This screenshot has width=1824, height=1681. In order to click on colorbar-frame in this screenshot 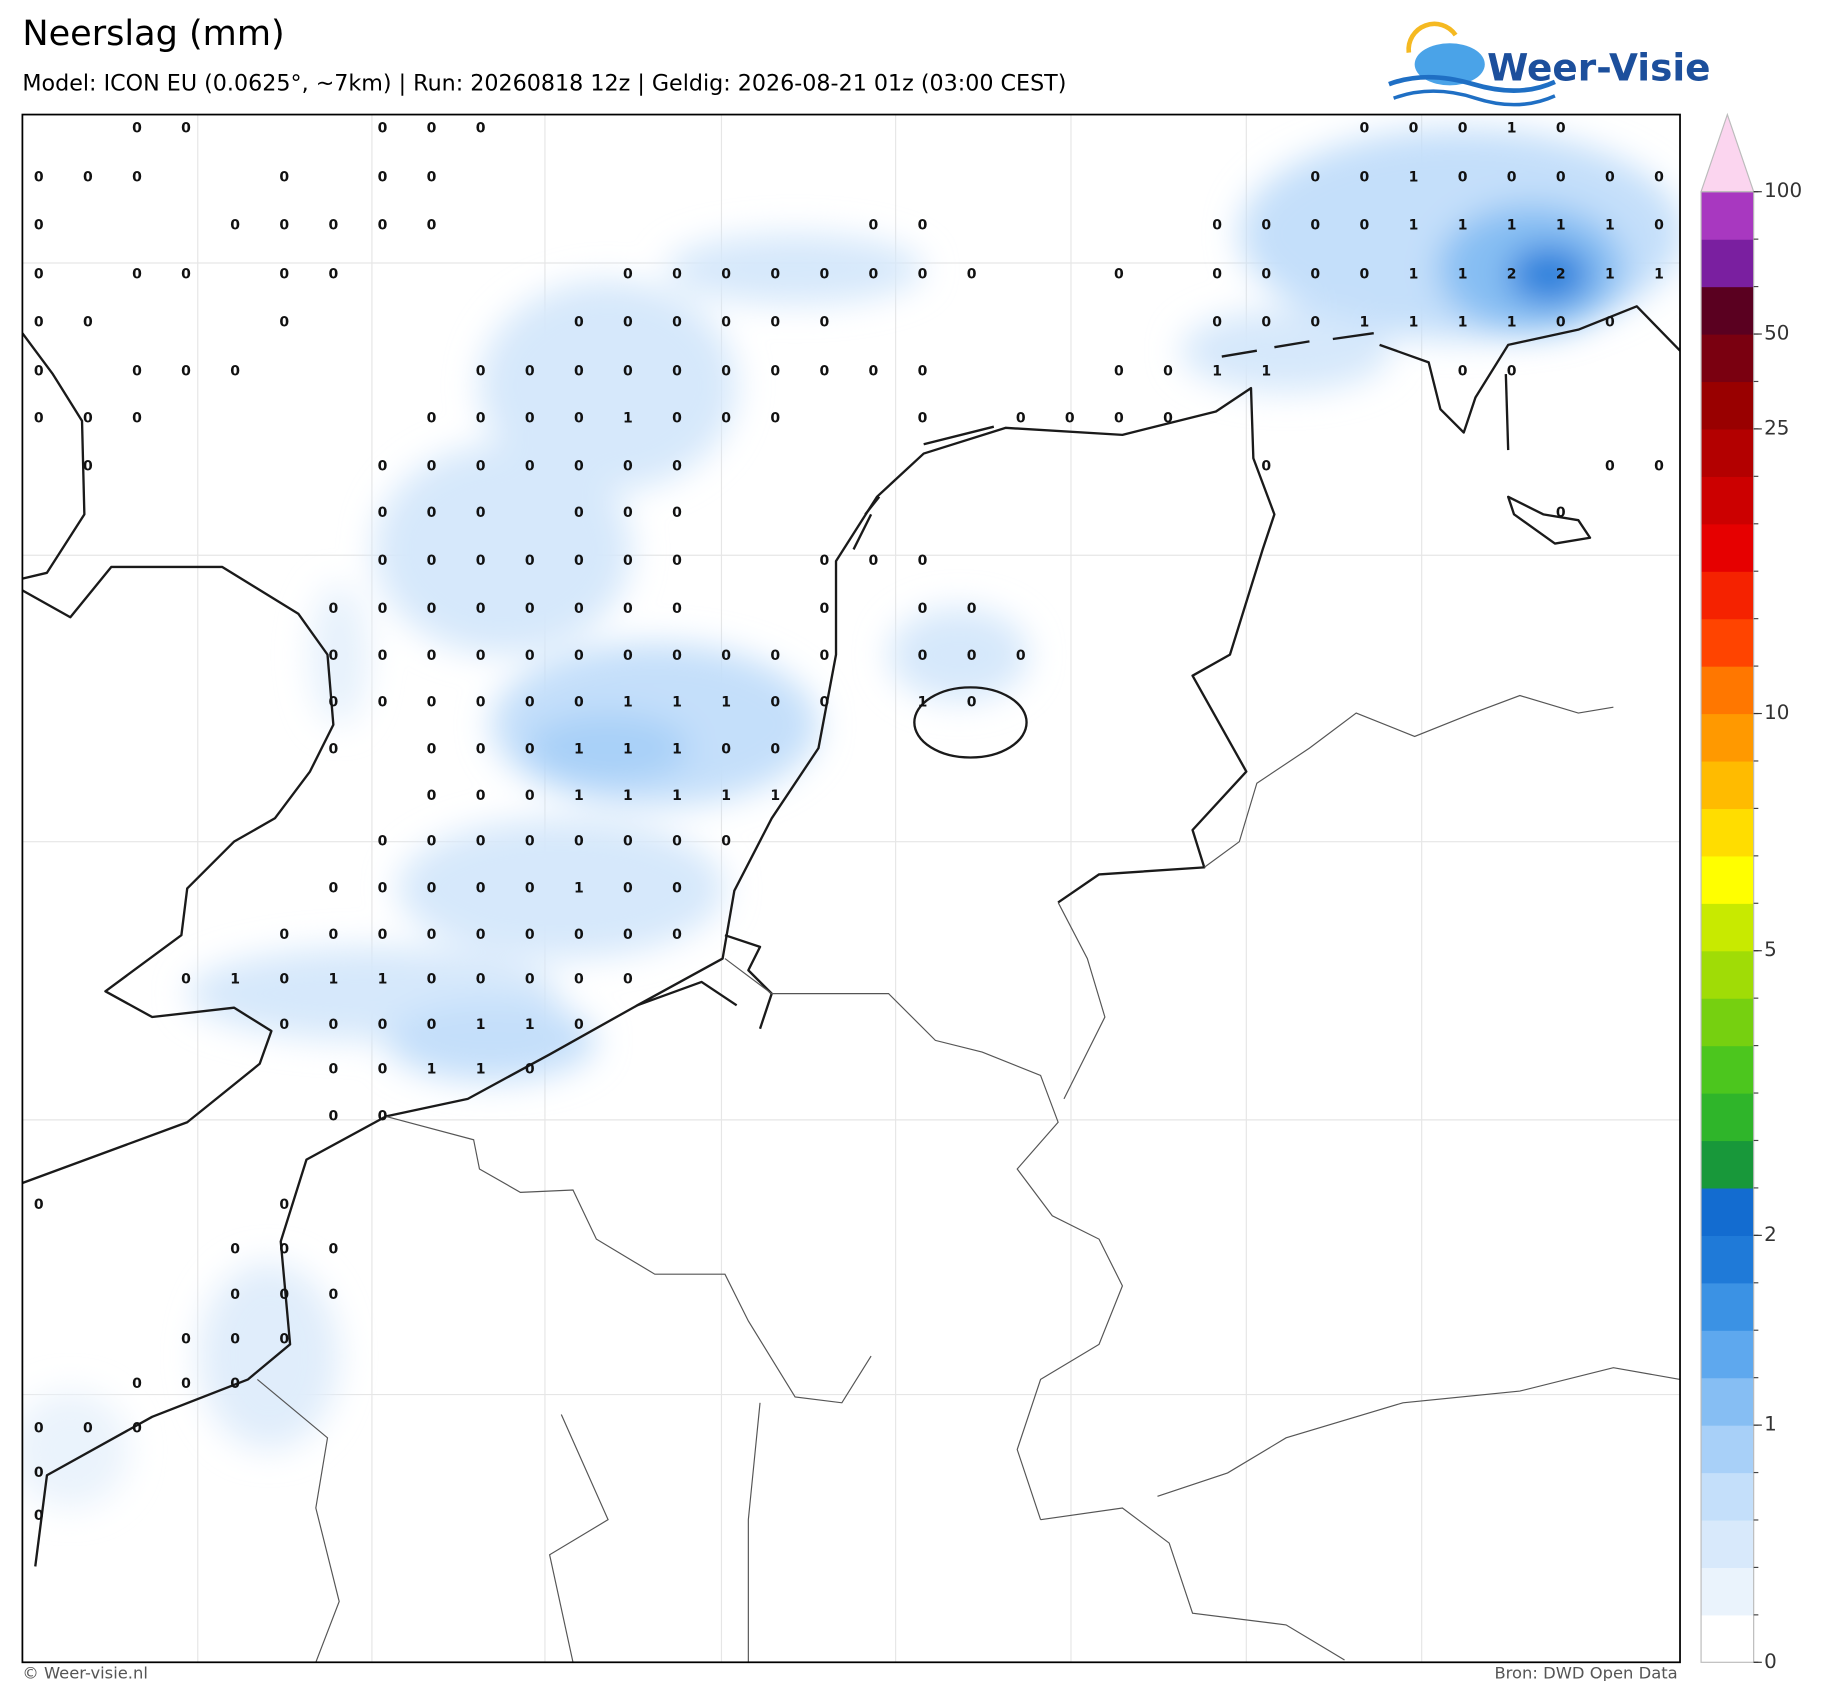, I will do `click(1727, 927)`.